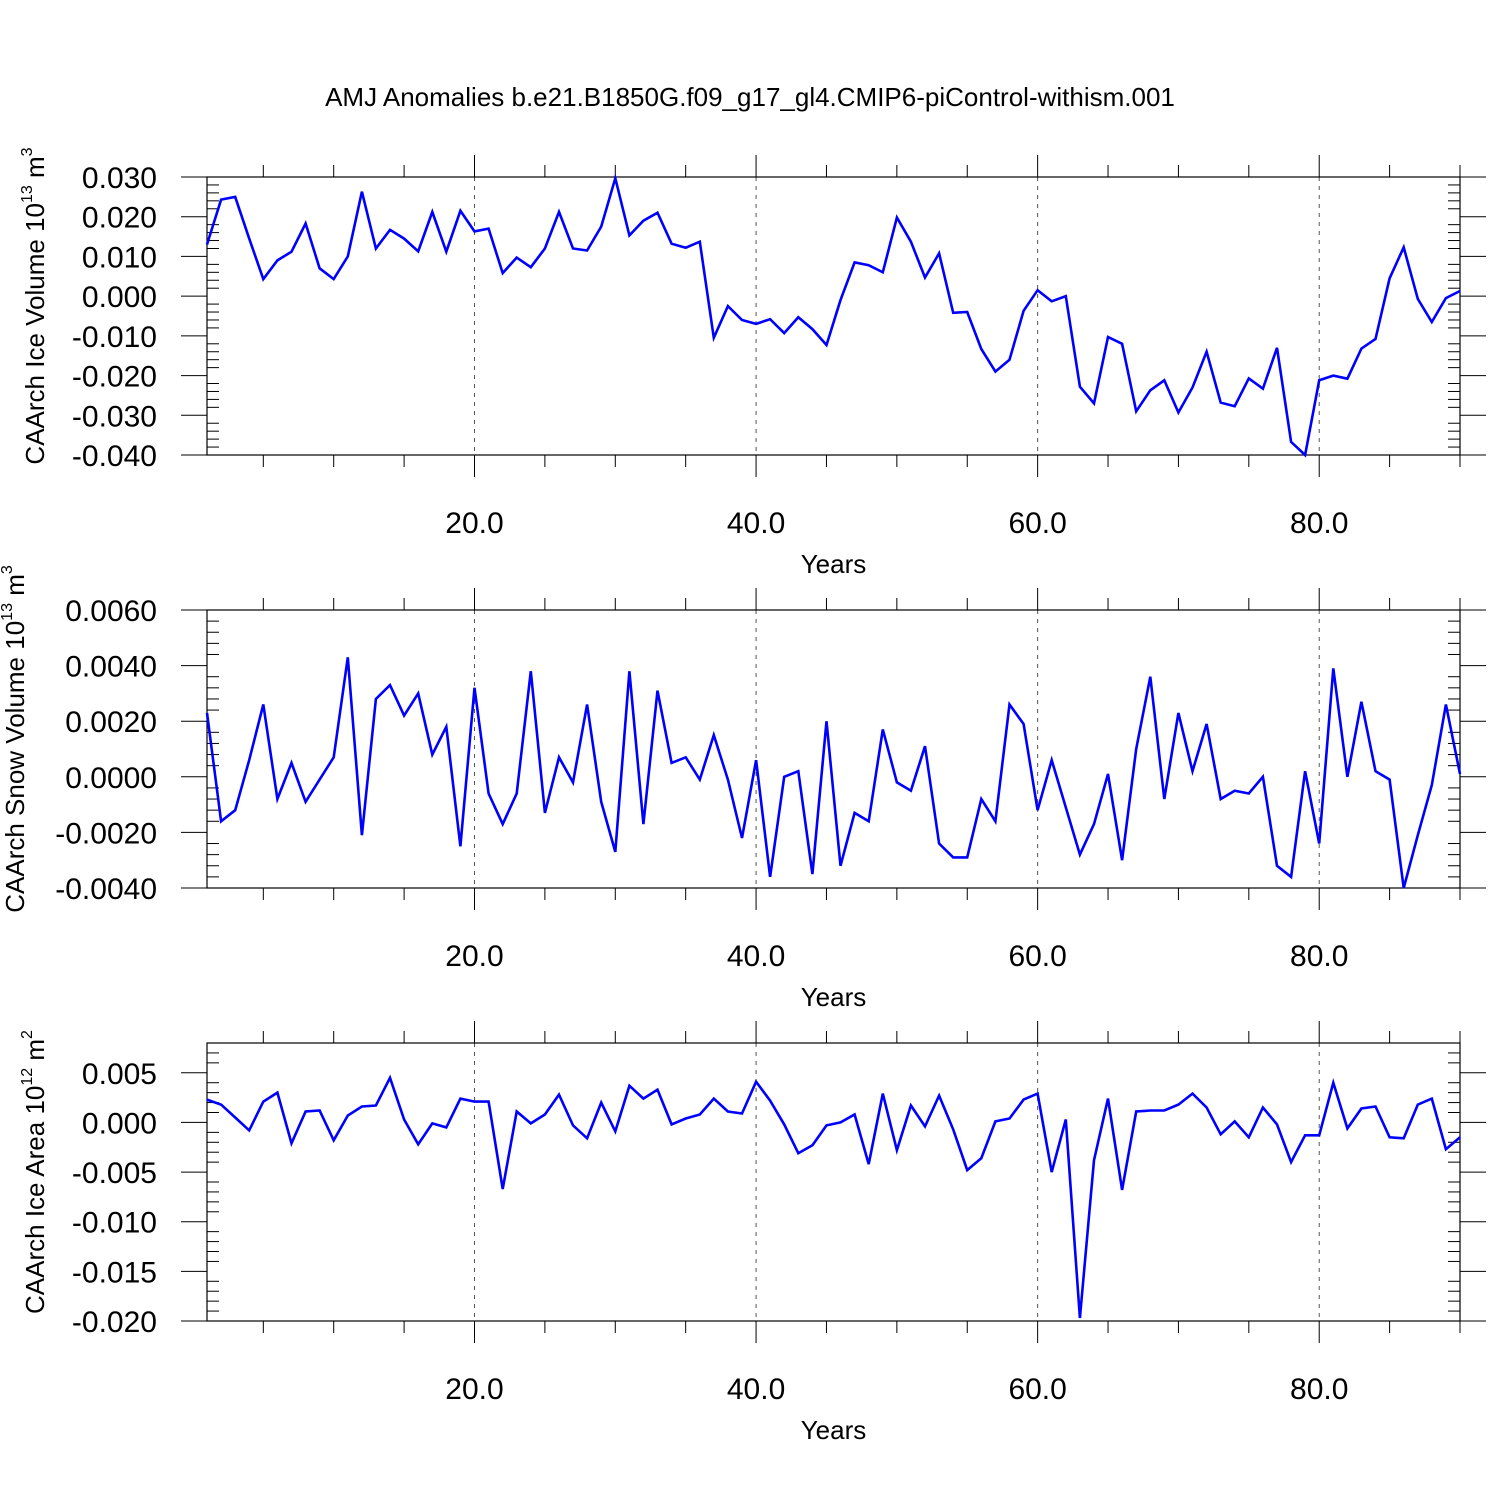 The image size is (1500, 1500). I want to click on y-tick-label: -0.040, so click(114, 456).